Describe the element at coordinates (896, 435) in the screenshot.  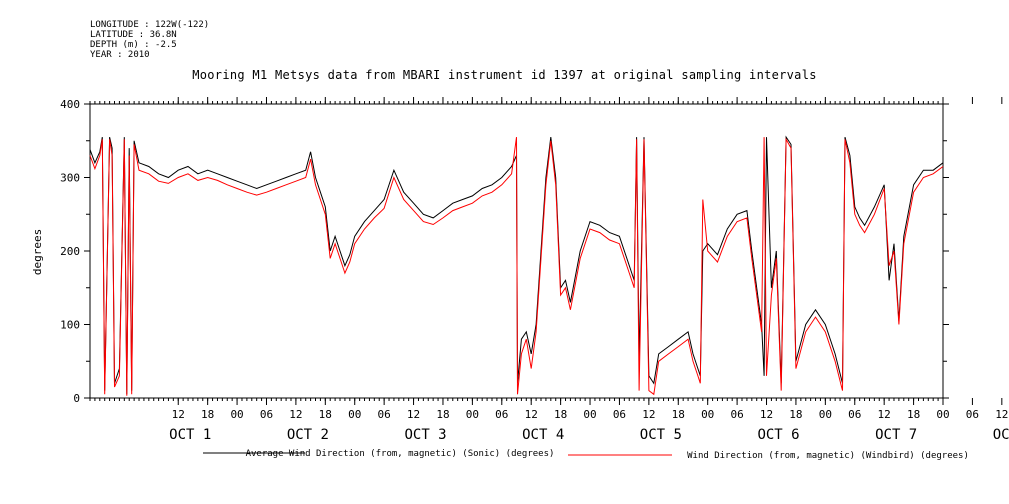
I see `x-day-label: OCT 7` at that location.